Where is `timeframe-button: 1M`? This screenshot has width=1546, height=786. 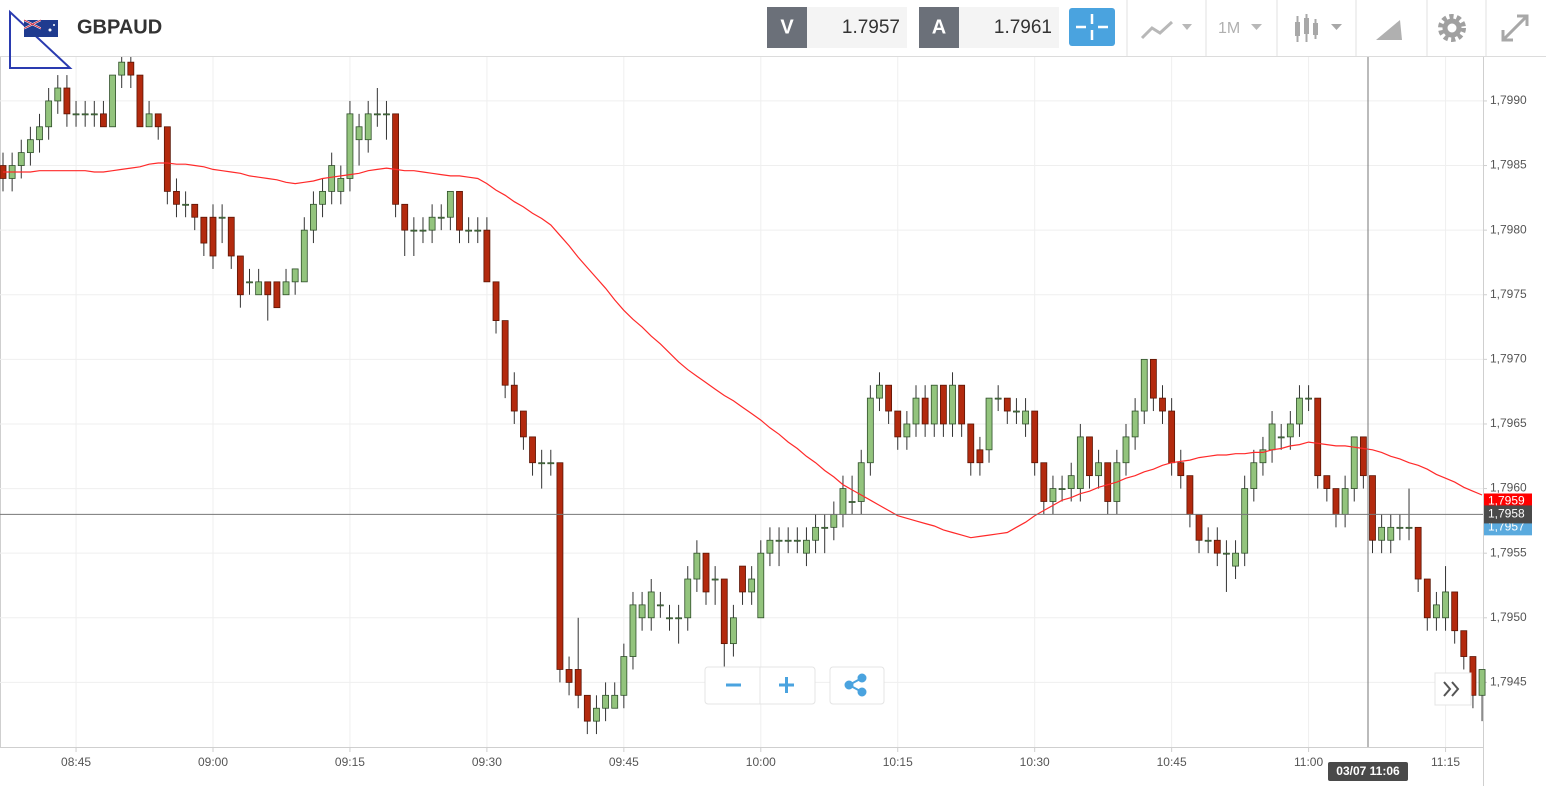 timeframe-button: 1M is located at coordinates (1229, 28).